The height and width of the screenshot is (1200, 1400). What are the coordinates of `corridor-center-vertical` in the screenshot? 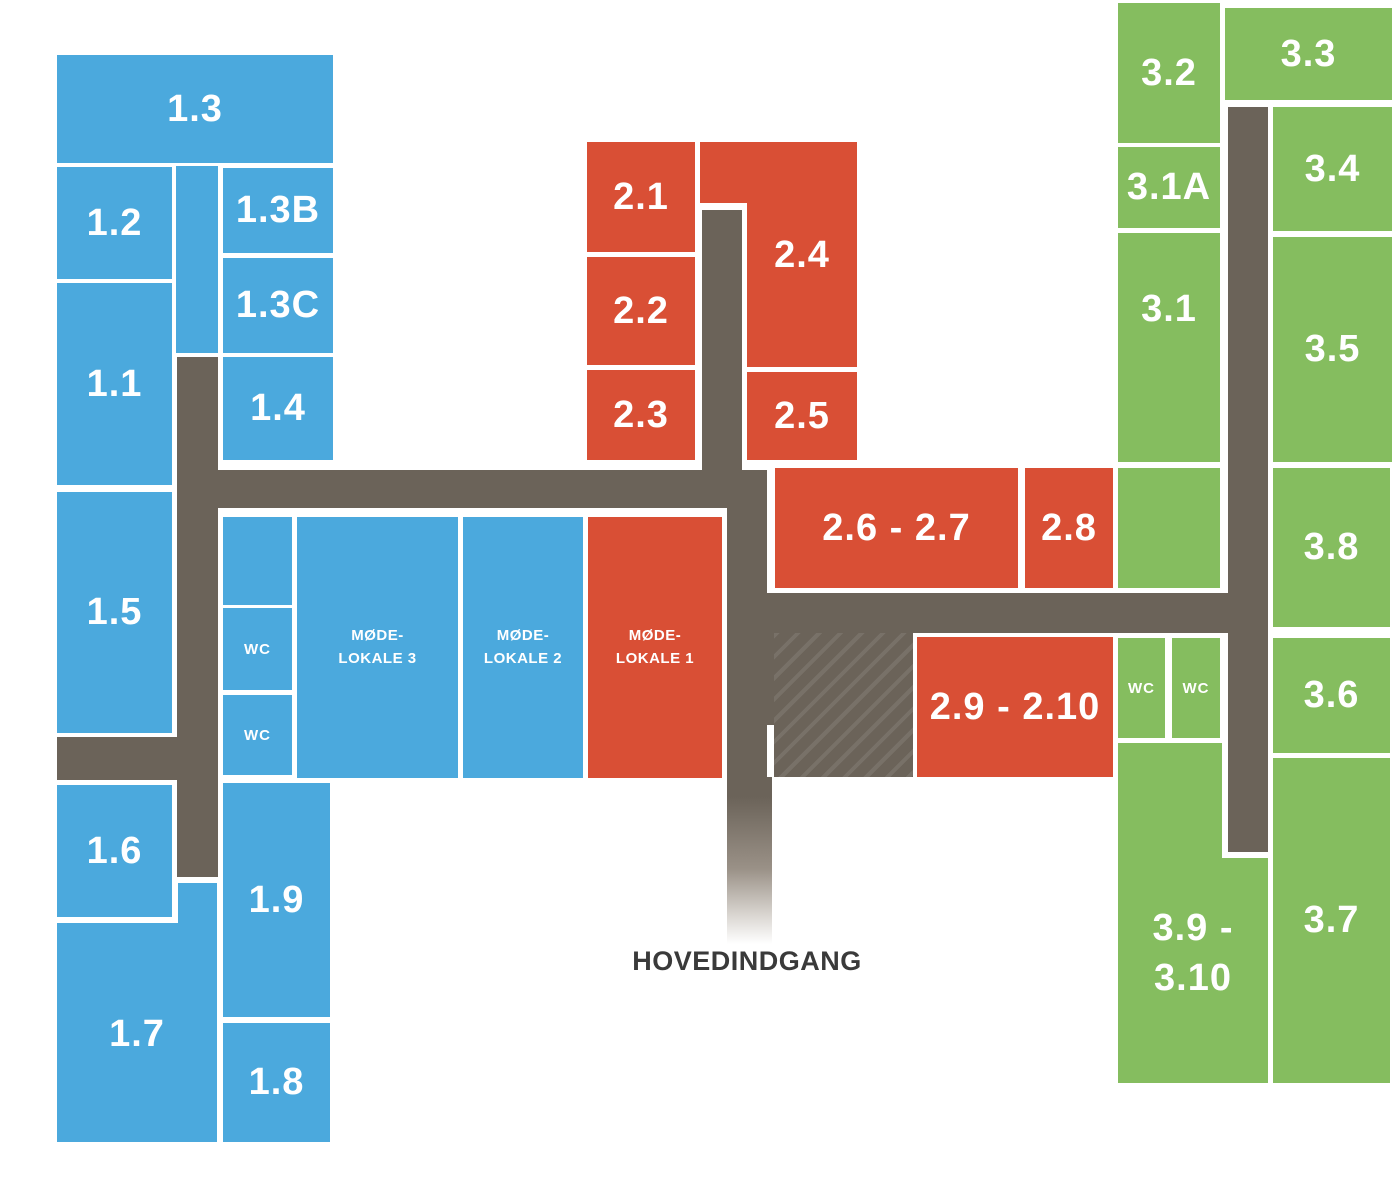 It's located at (722, 359).